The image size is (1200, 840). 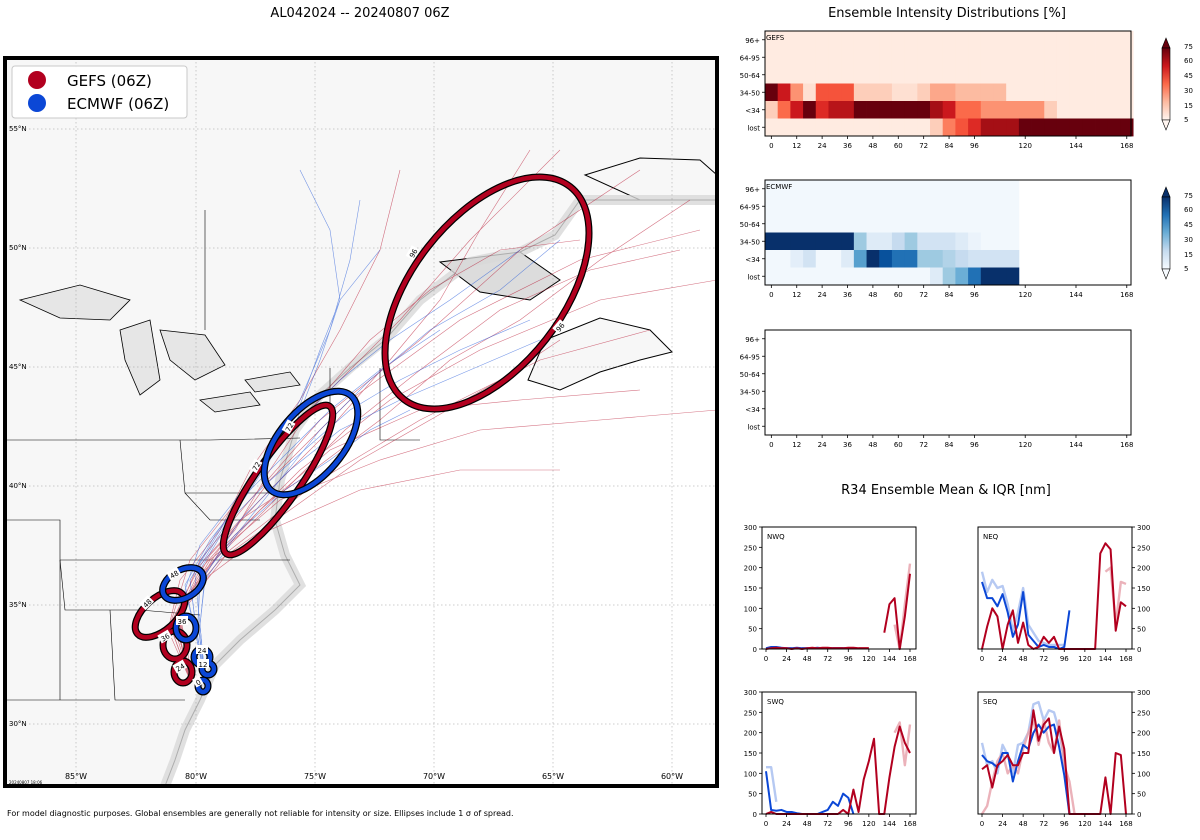 I want to click on heatmap-x-label: 96, so click(x=974, y=146).